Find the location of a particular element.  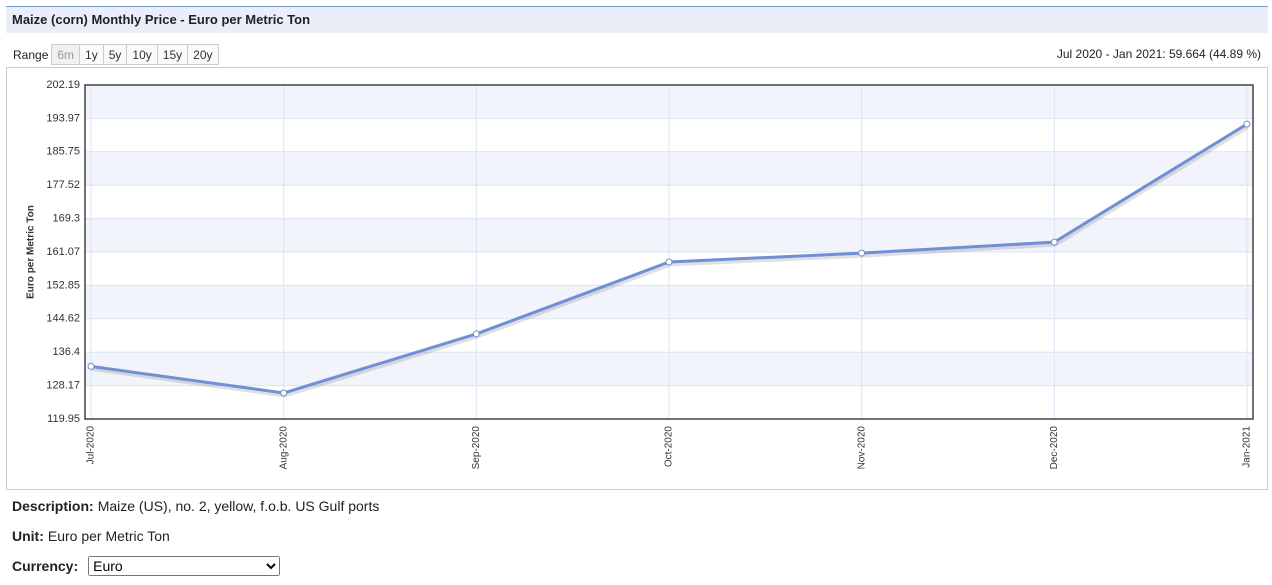

range-button: 20y is located at coordinates (203, 54).